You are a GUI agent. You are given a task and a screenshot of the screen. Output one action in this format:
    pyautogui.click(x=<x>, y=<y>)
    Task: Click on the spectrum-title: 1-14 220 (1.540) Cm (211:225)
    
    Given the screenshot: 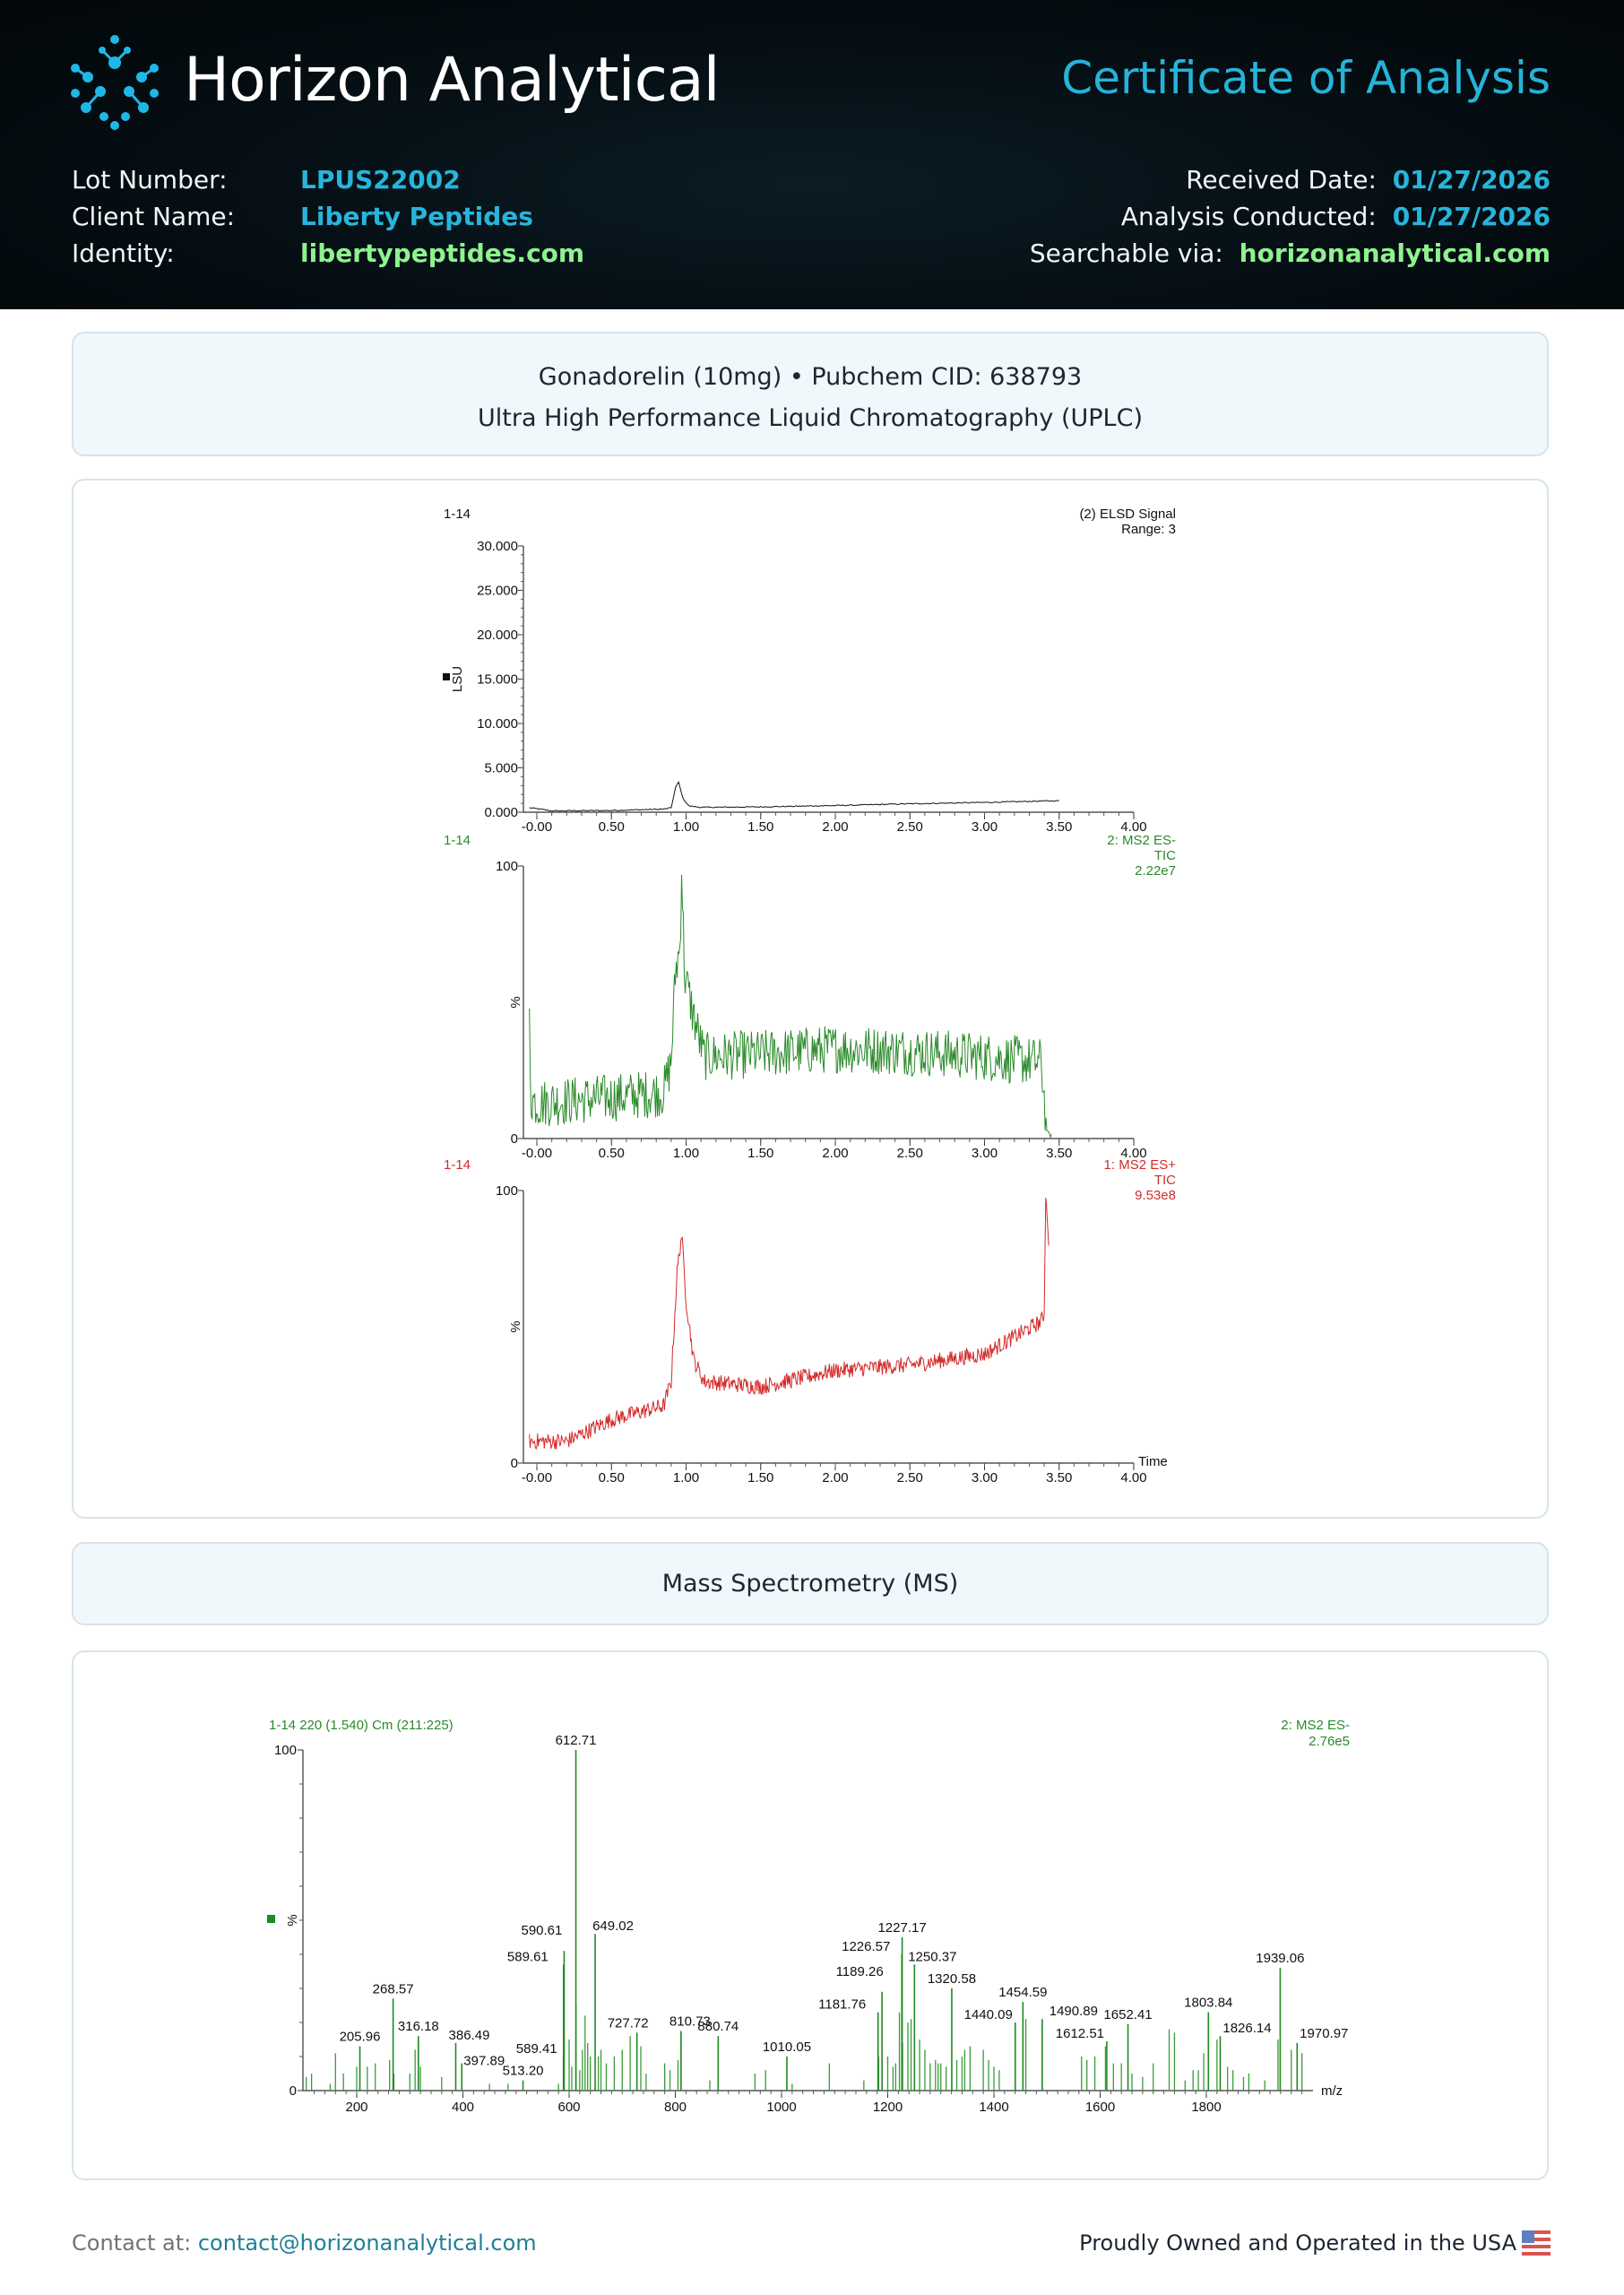 What is the action you would take?
    pyautogui.click(x=362, y=1726)
    